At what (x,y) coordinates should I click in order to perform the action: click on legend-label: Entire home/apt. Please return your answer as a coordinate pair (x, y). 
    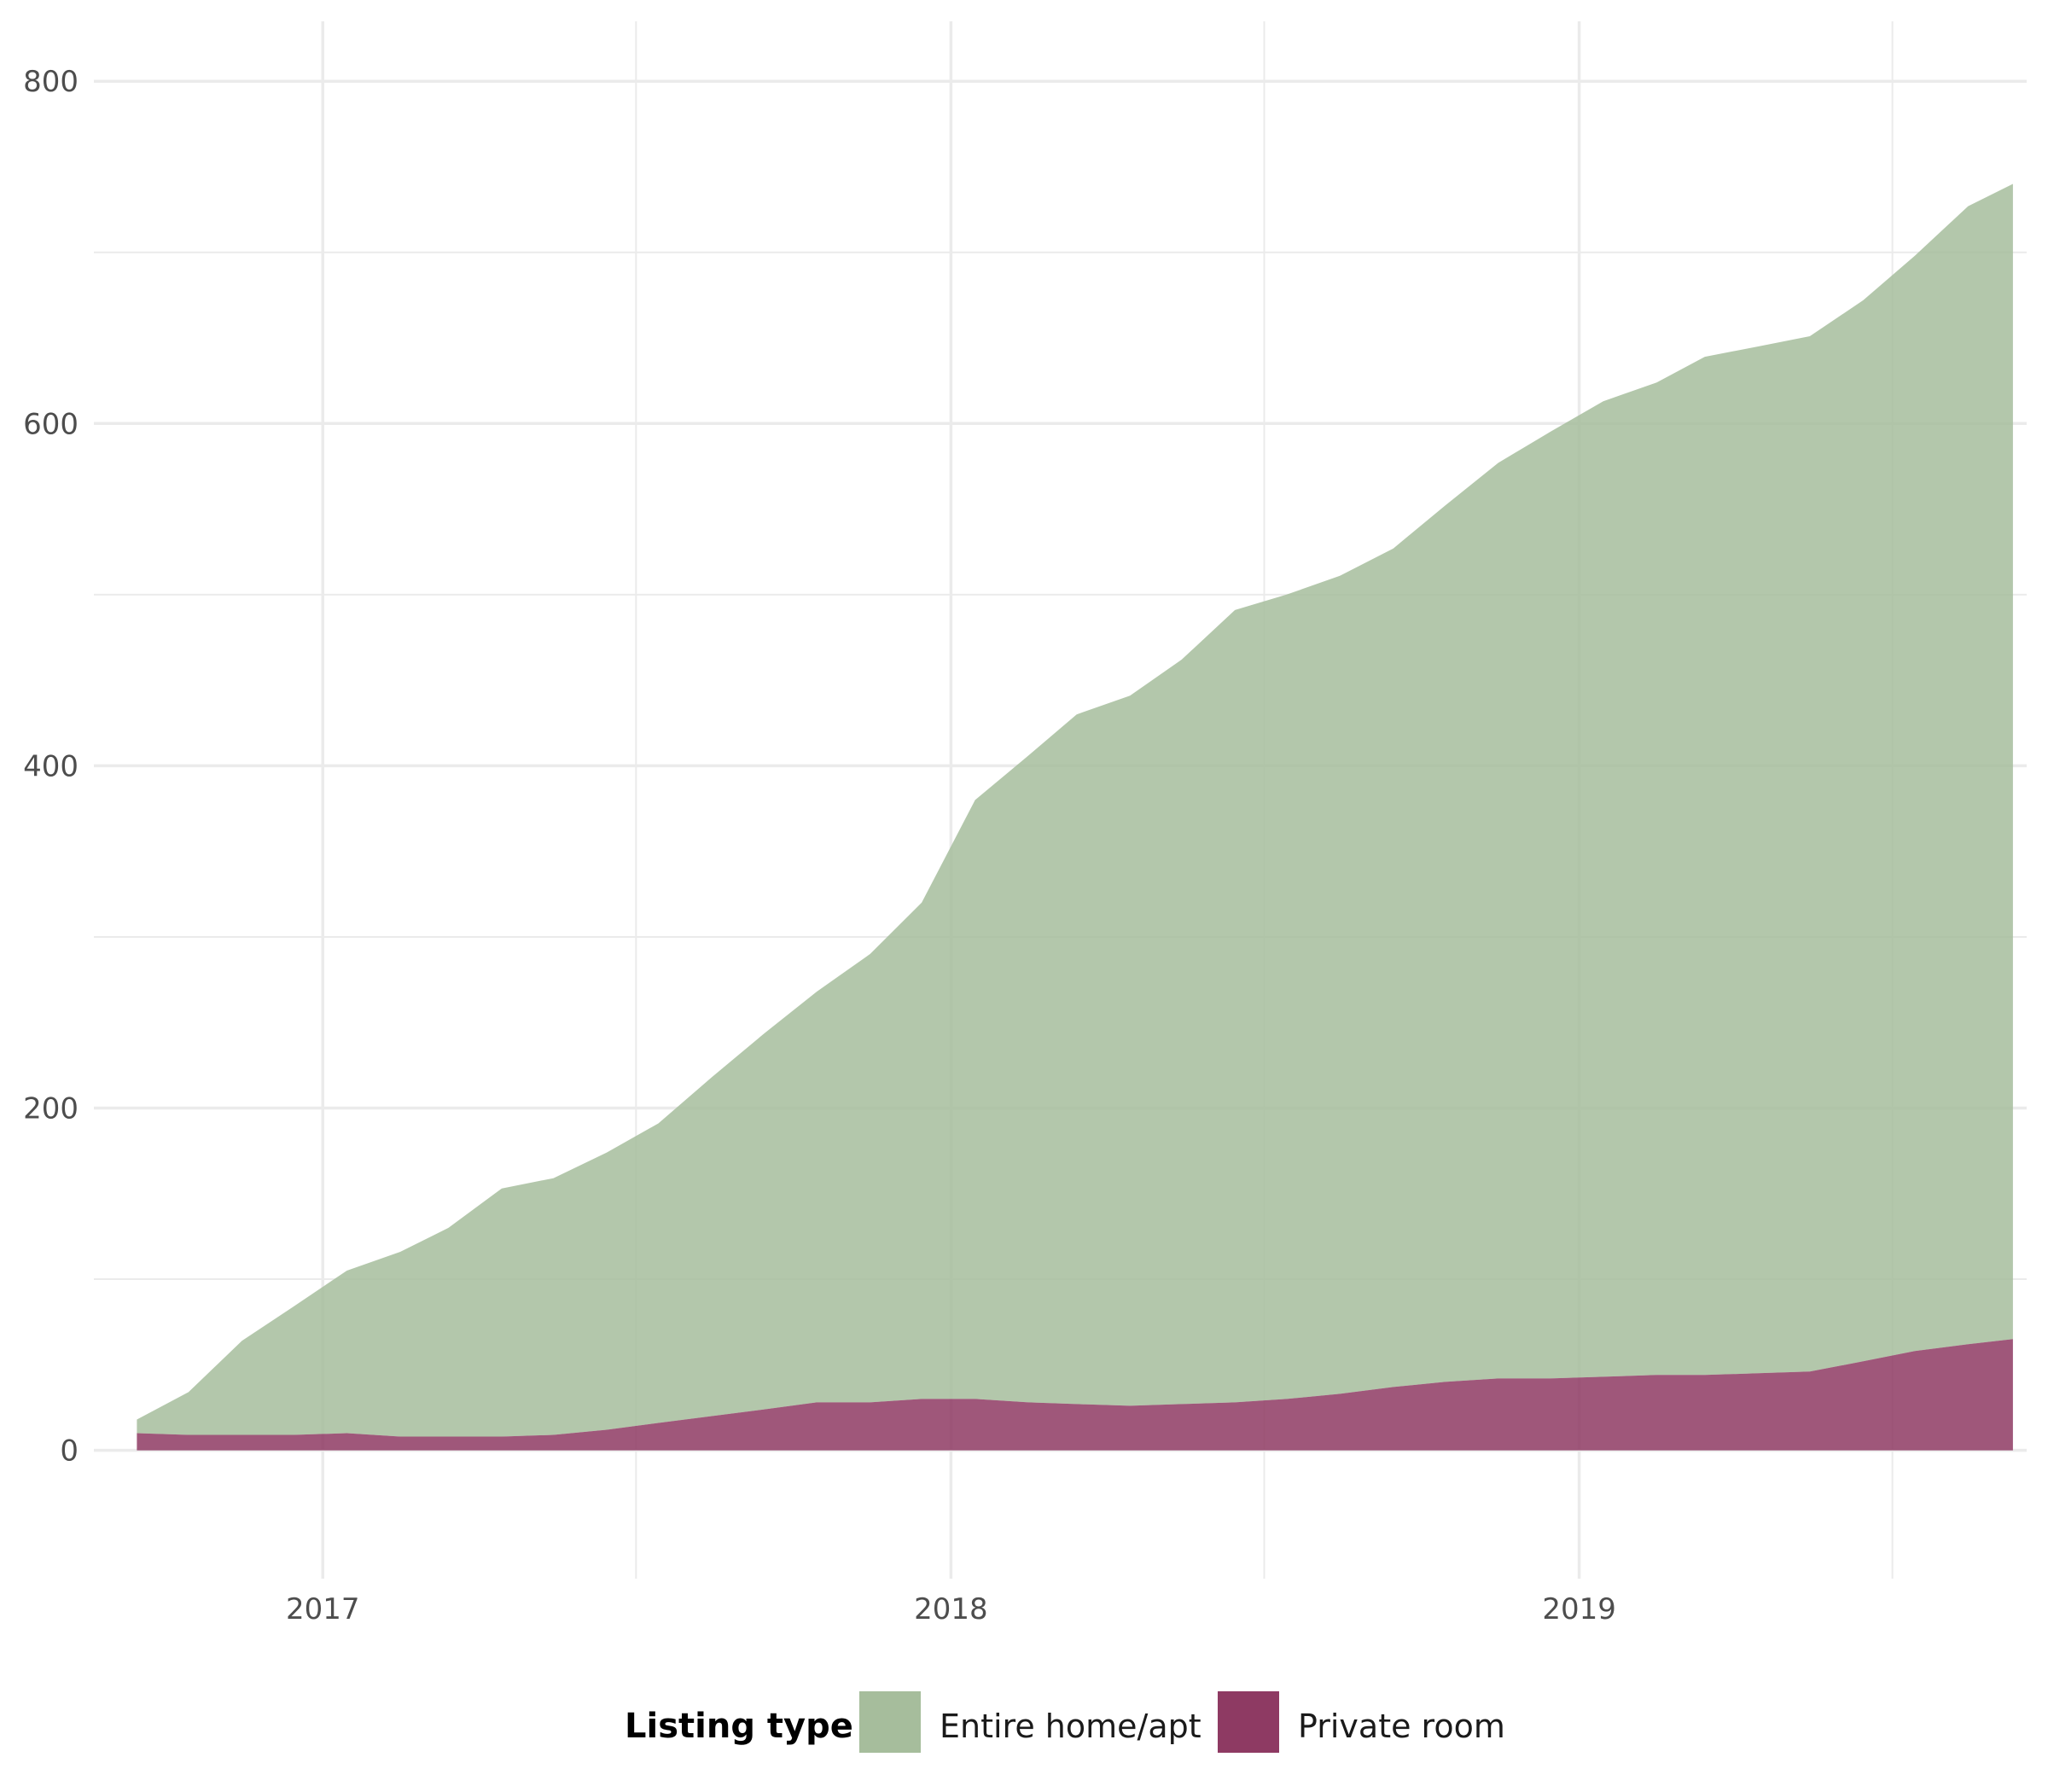
    Looking at the image, I should click on (1070, 1726).